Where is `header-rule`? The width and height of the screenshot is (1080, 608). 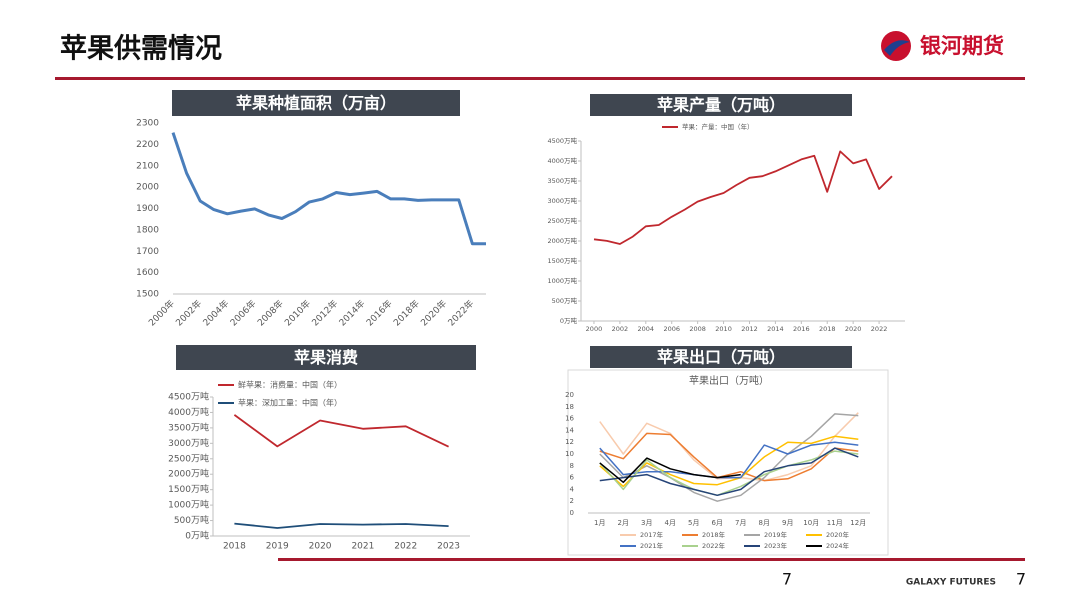 header-rule is located at coordinates (540, 78).